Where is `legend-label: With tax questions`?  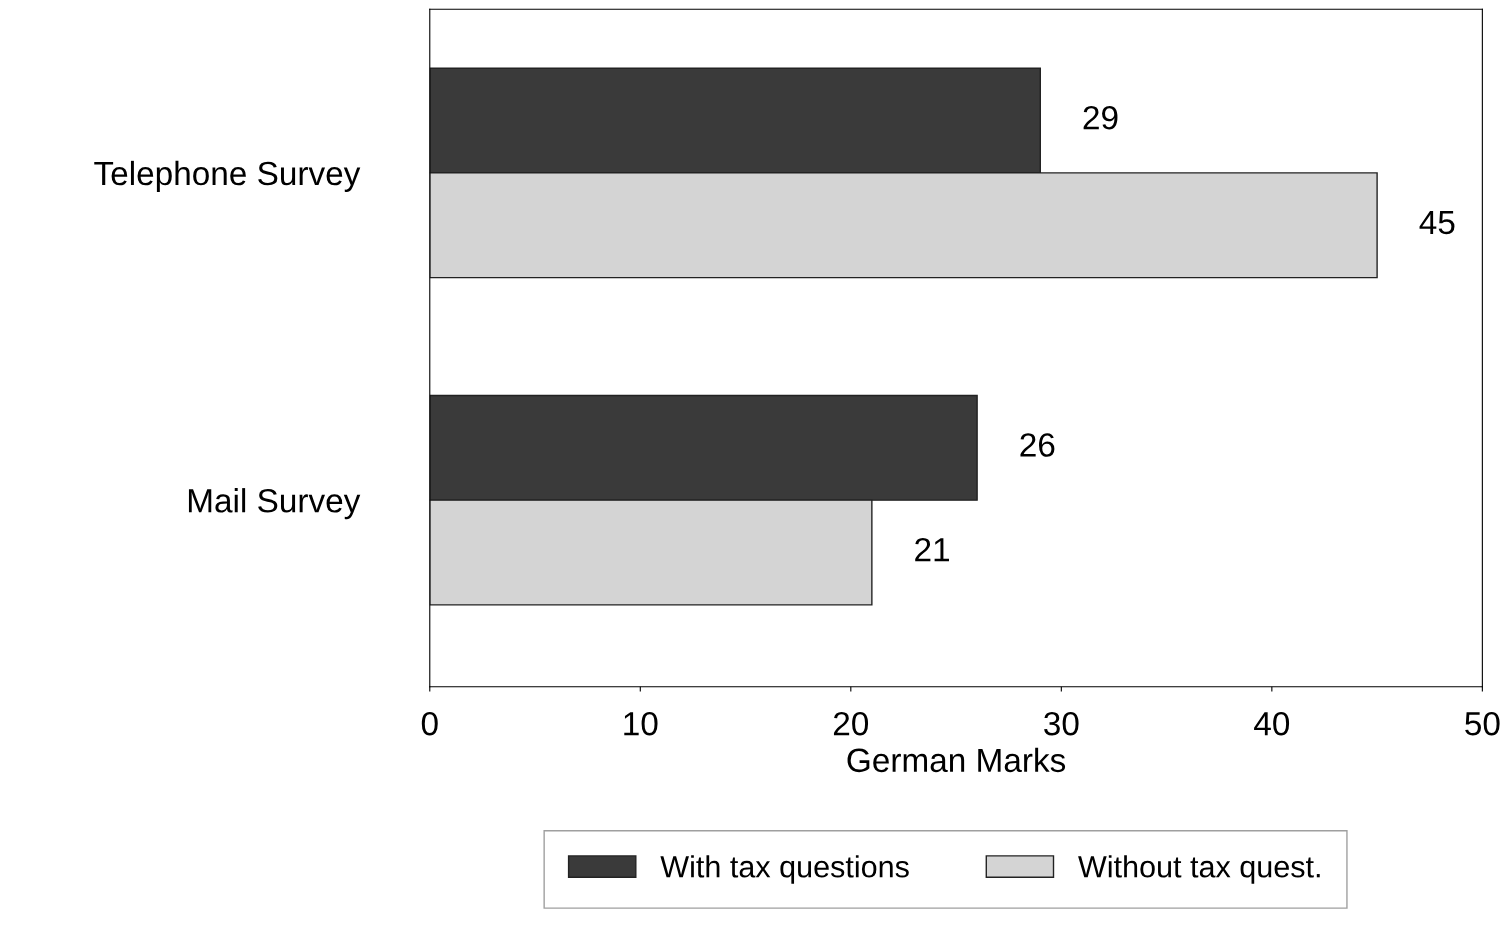 legend-label: With tax questions is located at coordinates (784, 869).